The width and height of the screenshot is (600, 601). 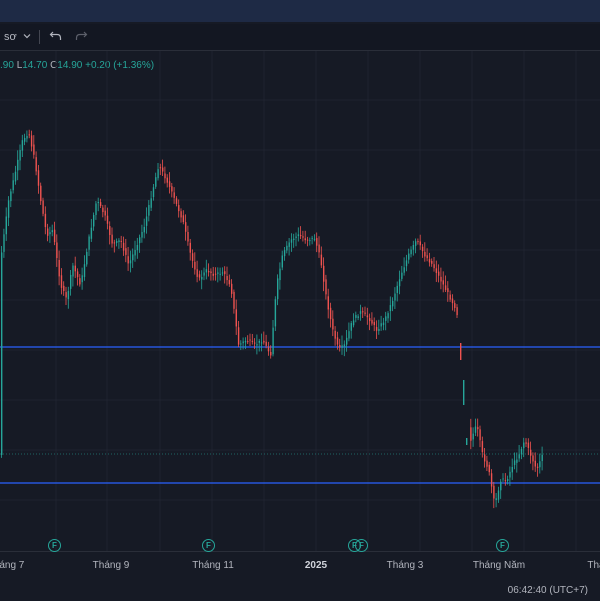 I want to click on low-label: L, so click(x=19, y=65).